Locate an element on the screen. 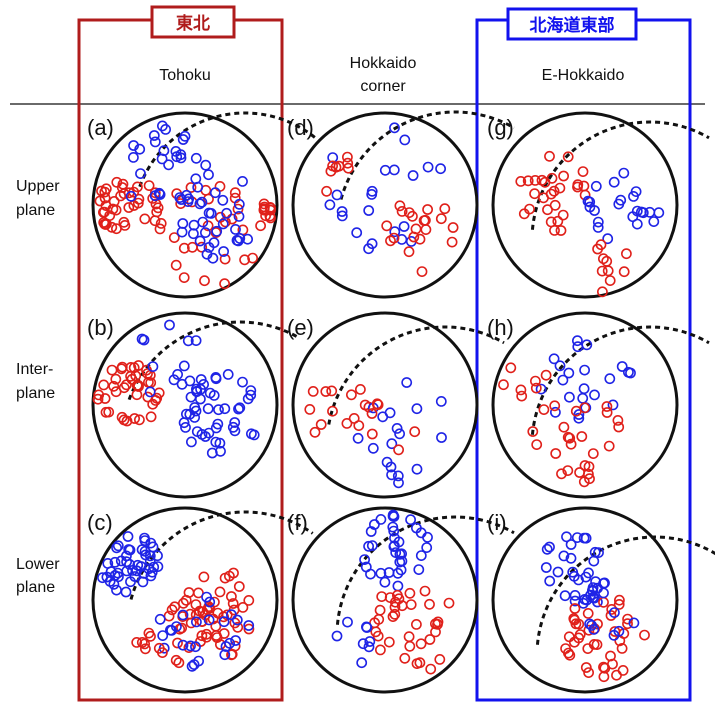 The width and height of the screenshot is (715, 707). tohoku-tag: 東北 is located at coordinates (193, 23).